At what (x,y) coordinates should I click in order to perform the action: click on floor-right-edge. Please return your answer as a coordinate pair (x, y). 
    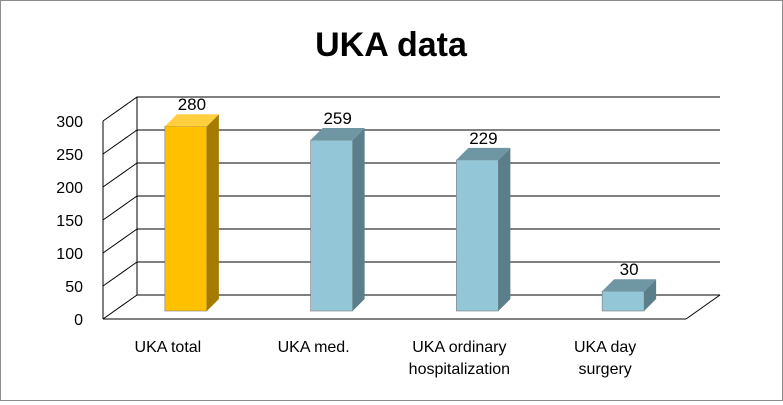
    Looking at the image, I should click on (703, 307).